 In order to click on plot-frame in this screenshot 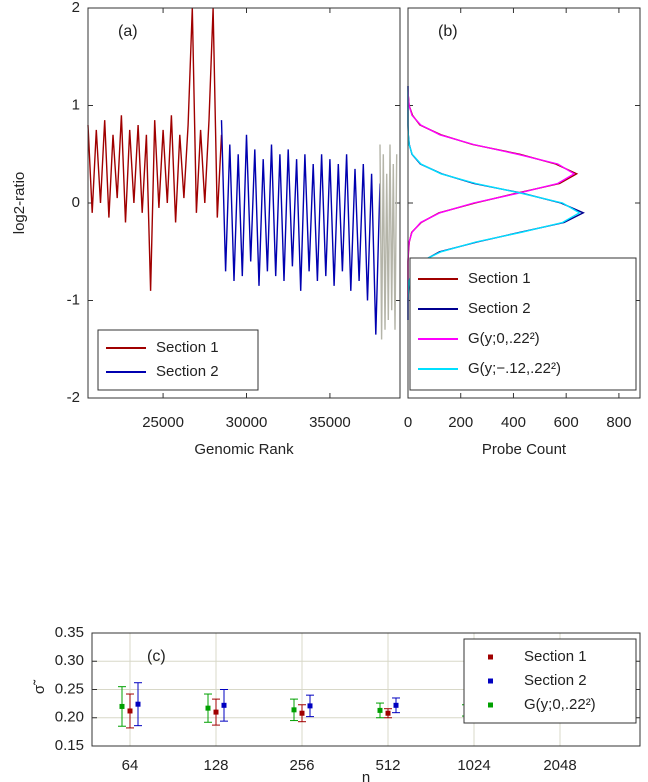, I will do `click(366, 689)`.